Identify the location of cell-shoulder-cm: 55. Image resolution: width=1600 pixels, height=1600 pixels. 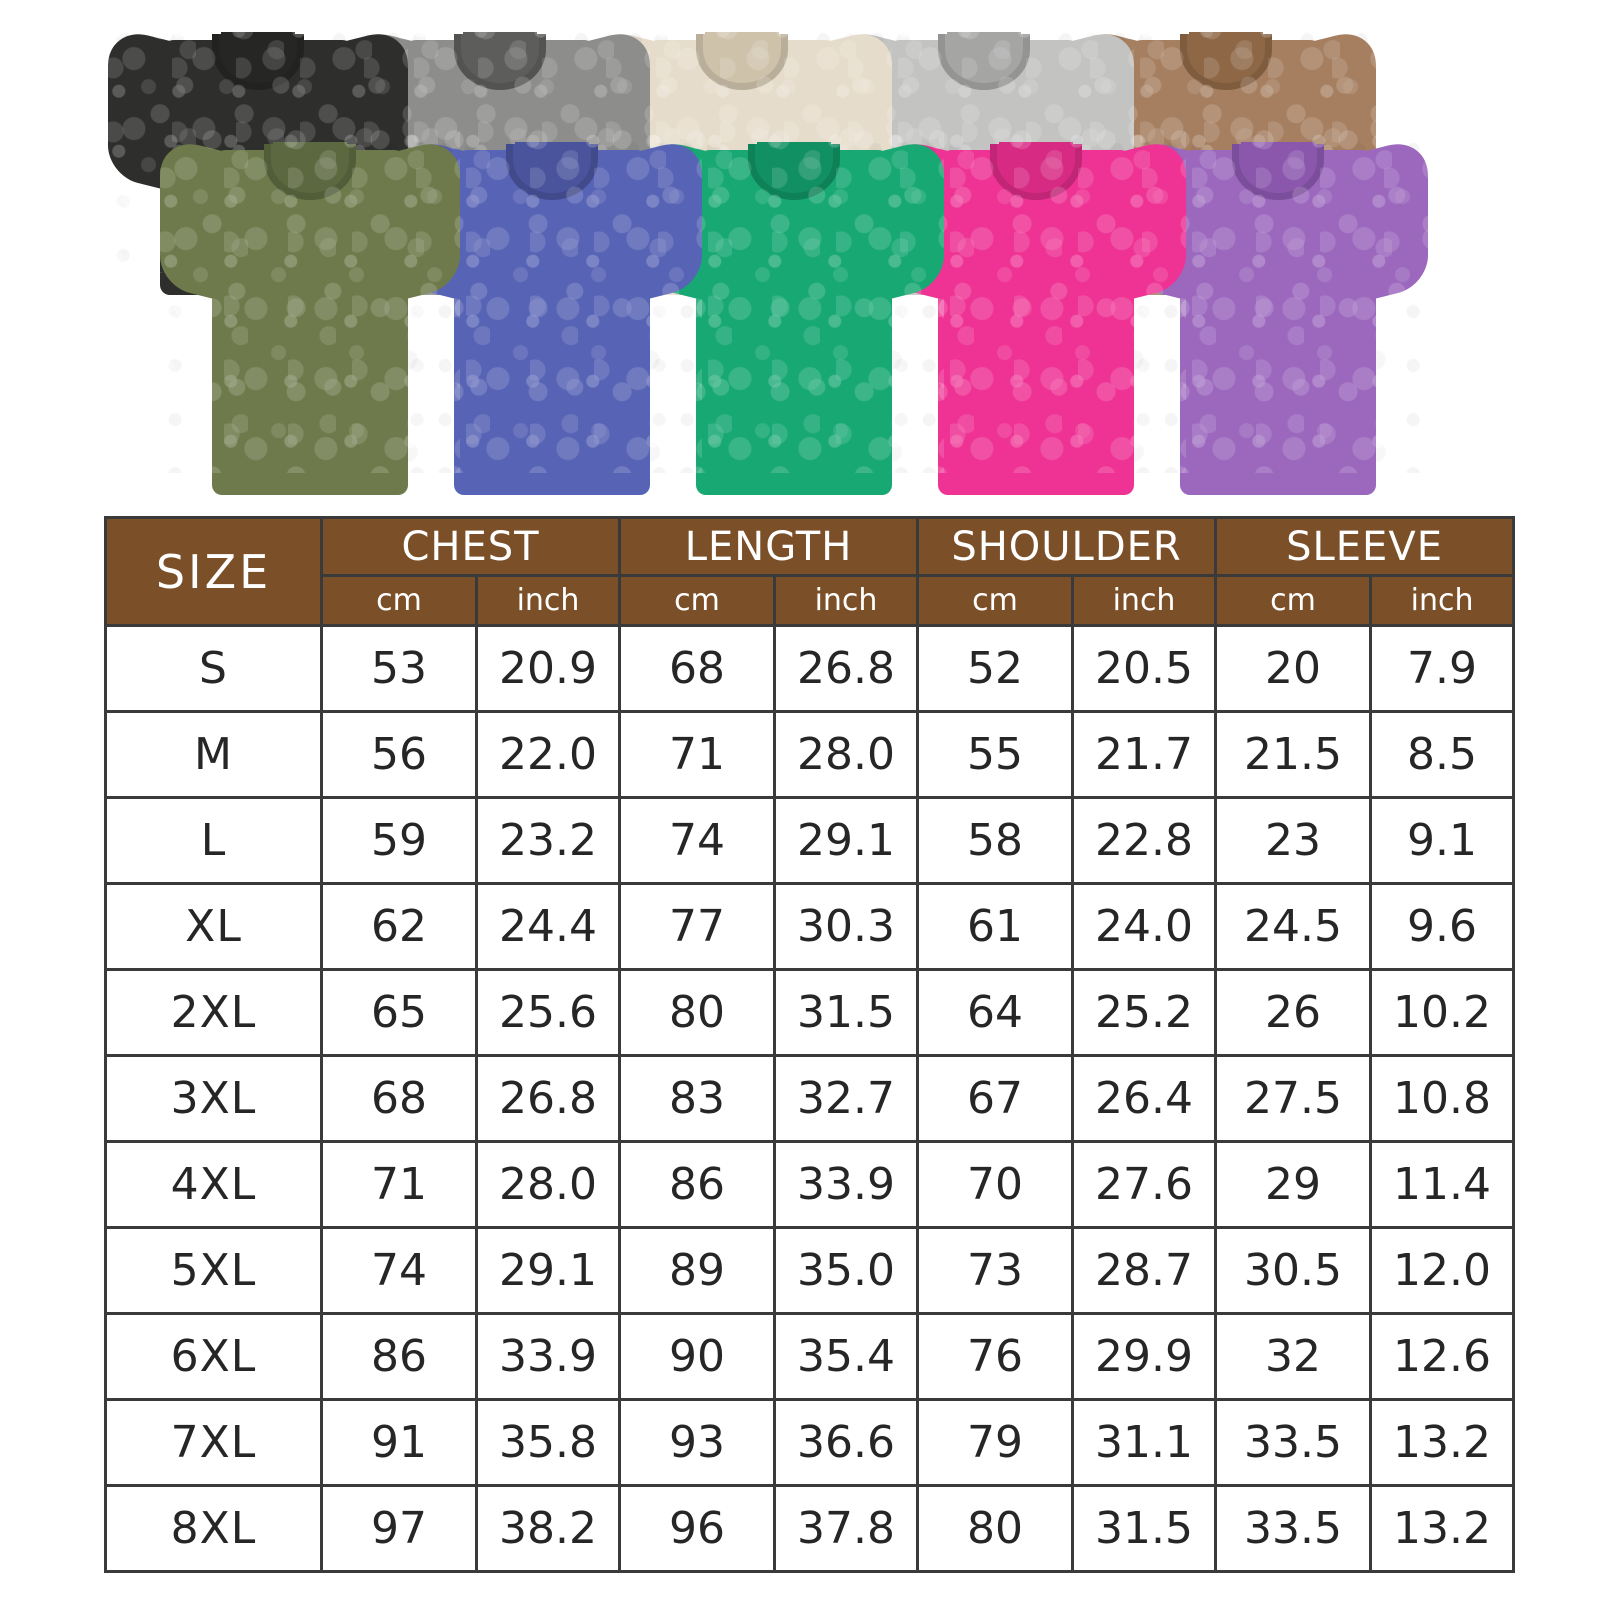
(995, 754).